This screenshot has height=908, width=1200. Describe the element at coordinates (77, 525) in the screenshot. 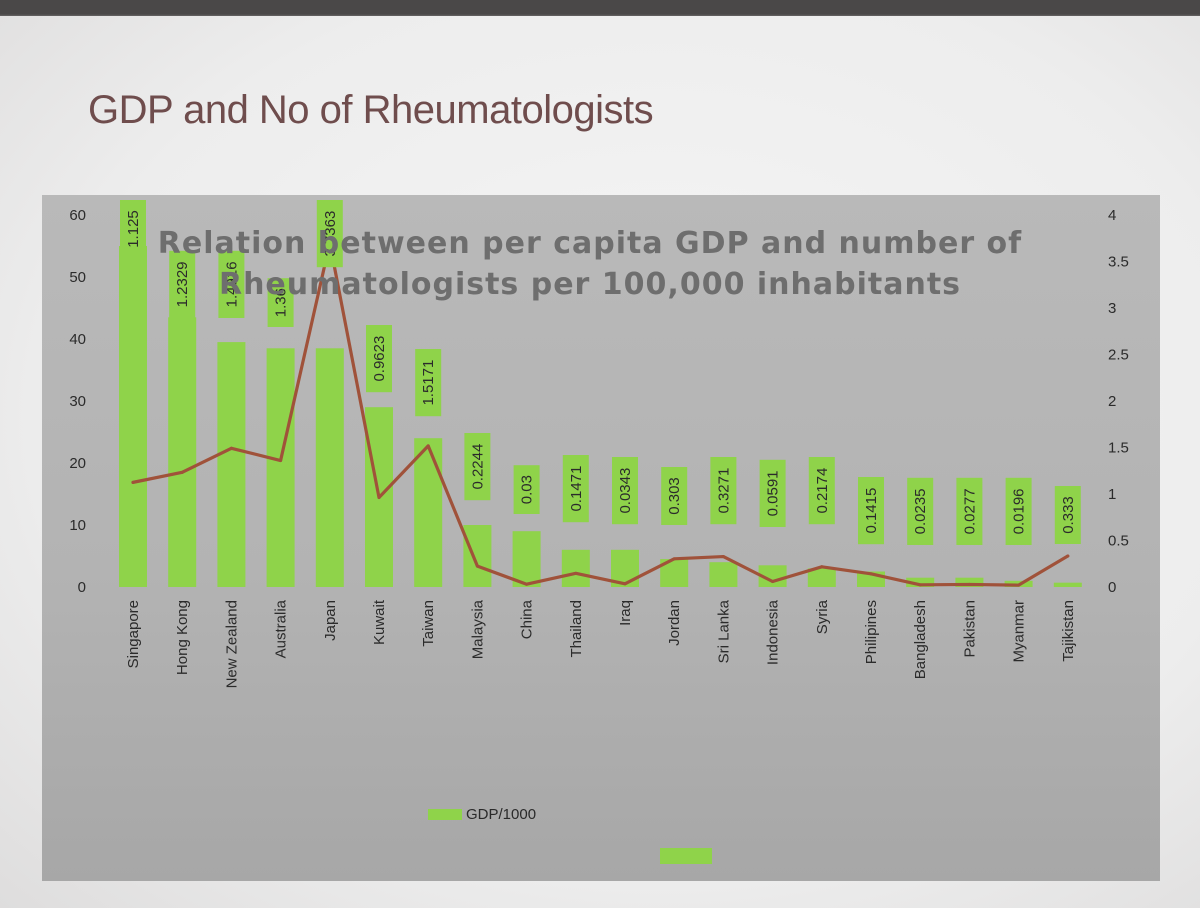

I see `left-tick-label: 10` at that location.